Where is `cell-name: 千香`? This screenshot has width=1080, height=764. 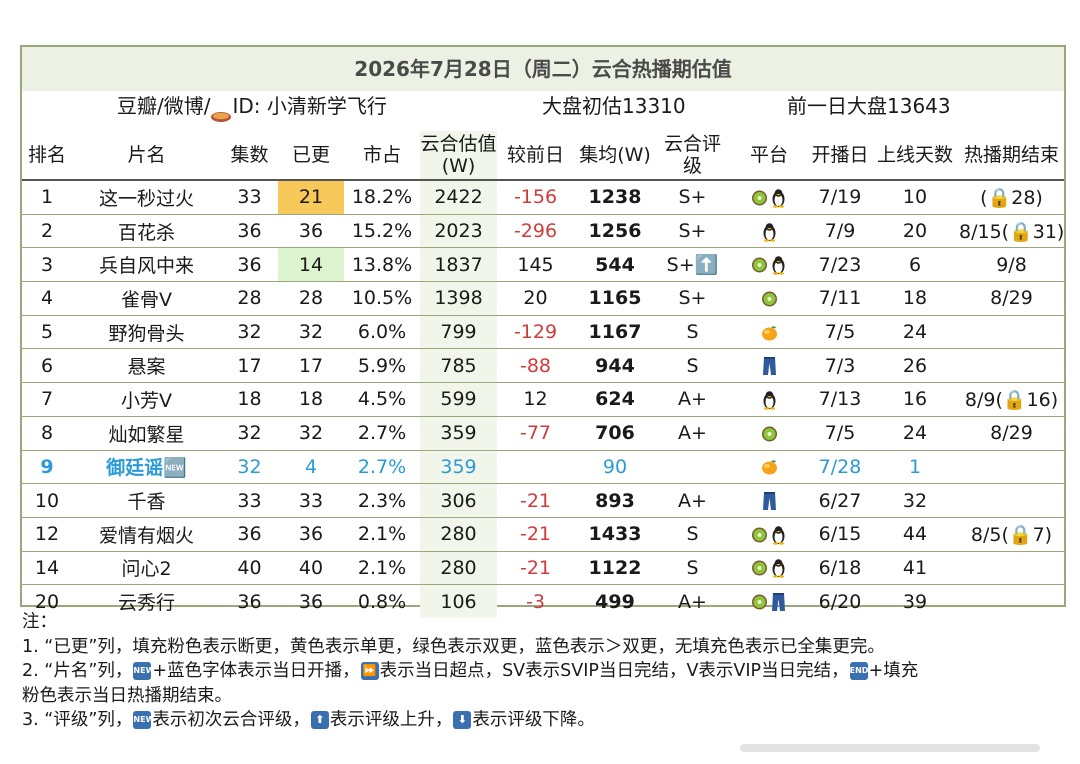 cell-name: 千香 is located at coordinates (146, 500).